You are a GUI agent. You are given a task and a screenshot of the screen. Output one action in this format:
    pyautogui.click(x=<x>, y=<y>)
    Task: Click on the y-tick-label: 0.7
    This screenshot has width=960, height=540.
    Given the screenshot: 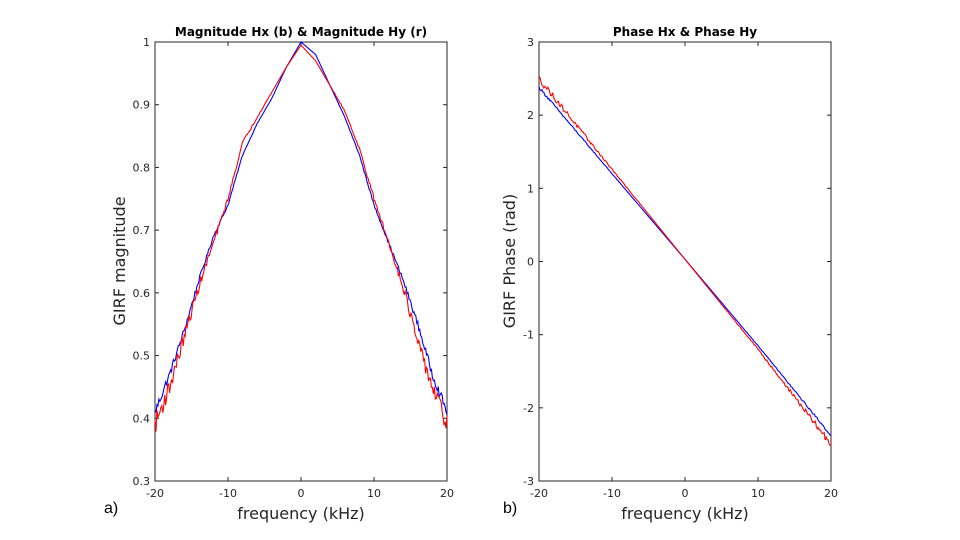 What is the action you would take?
    pyautogui.click(x=142, y=230)
    